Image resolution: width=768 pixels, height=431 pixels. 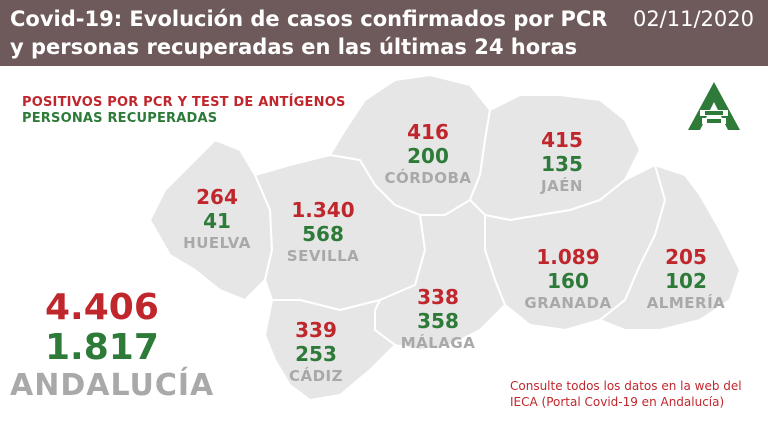 What do you see at coordinates (102, 347) in the screenshot?
I see `total-recovered: 1.817` at bounding box center [102, 347].